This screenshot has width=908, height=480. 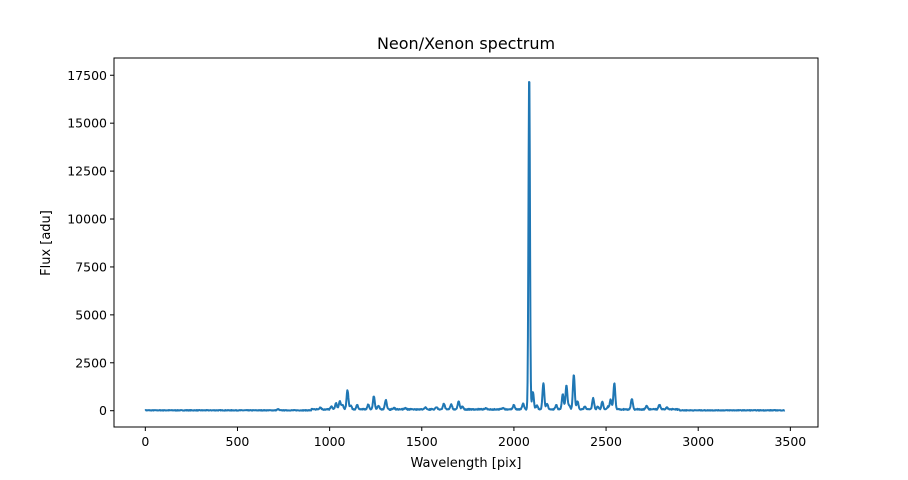 What do you see at coordinates (473, 438) in the screenshot?
I see `x-axis-ticks: 0 500 1000 1500 2000 2500 3000 3500` at bounding box center [473, 438].